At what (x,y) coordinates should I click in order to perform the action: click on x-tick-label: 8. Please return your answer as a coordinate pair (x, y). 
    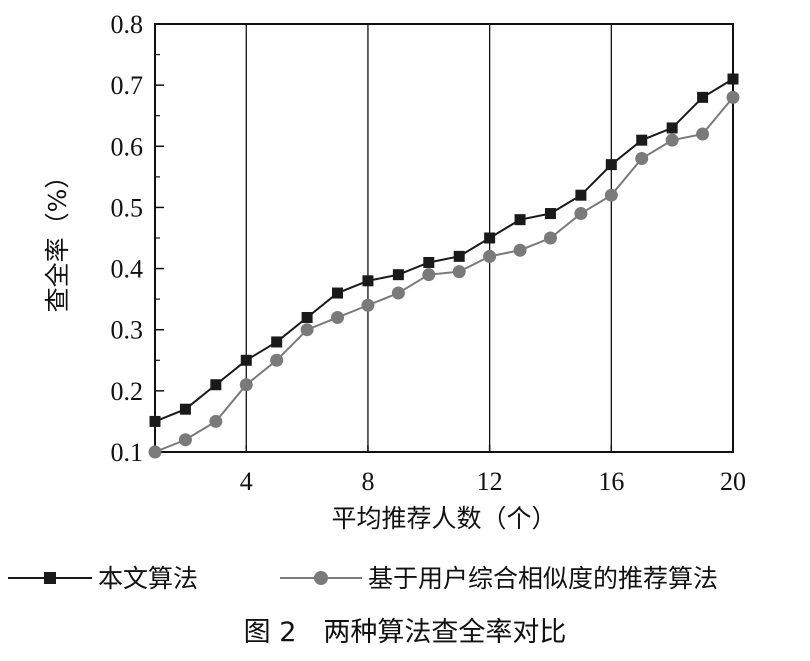
    Looking at the image, I should click on (367, 481).